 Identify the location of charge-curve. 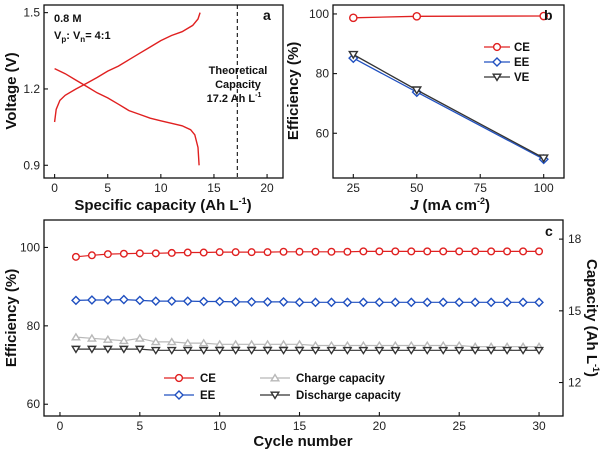
(127, 67).